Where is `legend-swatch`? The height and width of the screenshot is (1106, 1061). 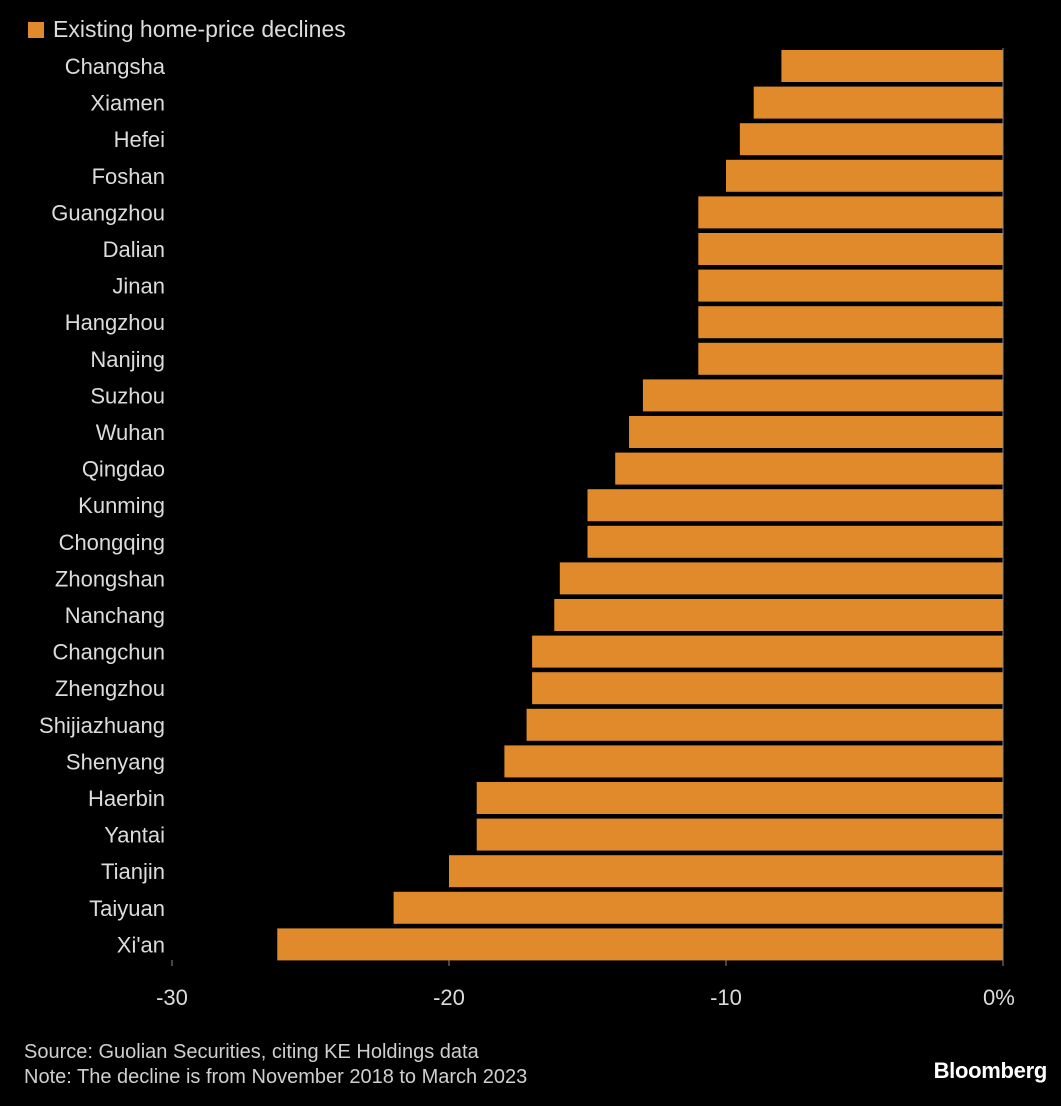 legend-swatch is located at coordinates (36, 29).